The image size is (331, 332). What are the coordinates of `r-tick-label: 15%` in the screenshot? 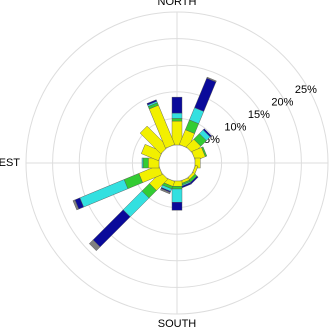 It's located at (259, 115).